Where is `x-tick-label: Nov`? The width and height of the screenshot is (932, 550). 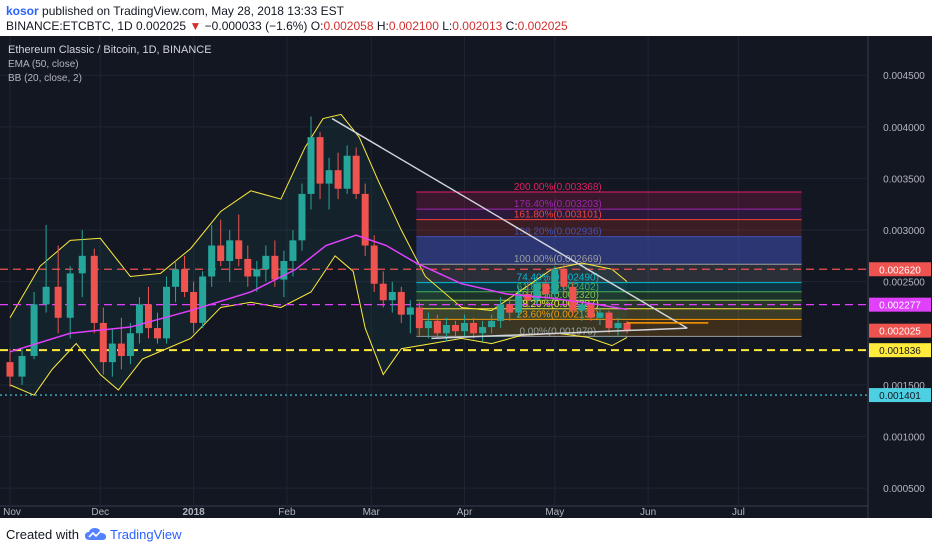 x-tick-label: Nov is located at coordinates (12, 512).